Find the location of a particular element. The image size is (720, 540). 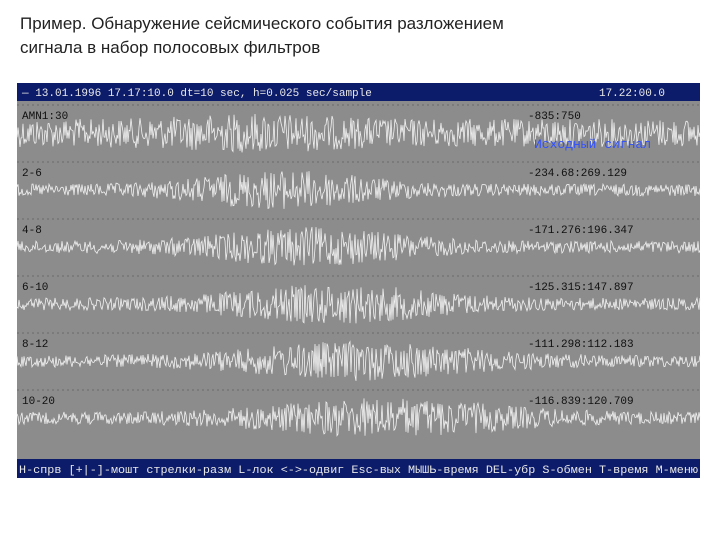

trace-label: 2-6 is located at coordinates (32, 174).